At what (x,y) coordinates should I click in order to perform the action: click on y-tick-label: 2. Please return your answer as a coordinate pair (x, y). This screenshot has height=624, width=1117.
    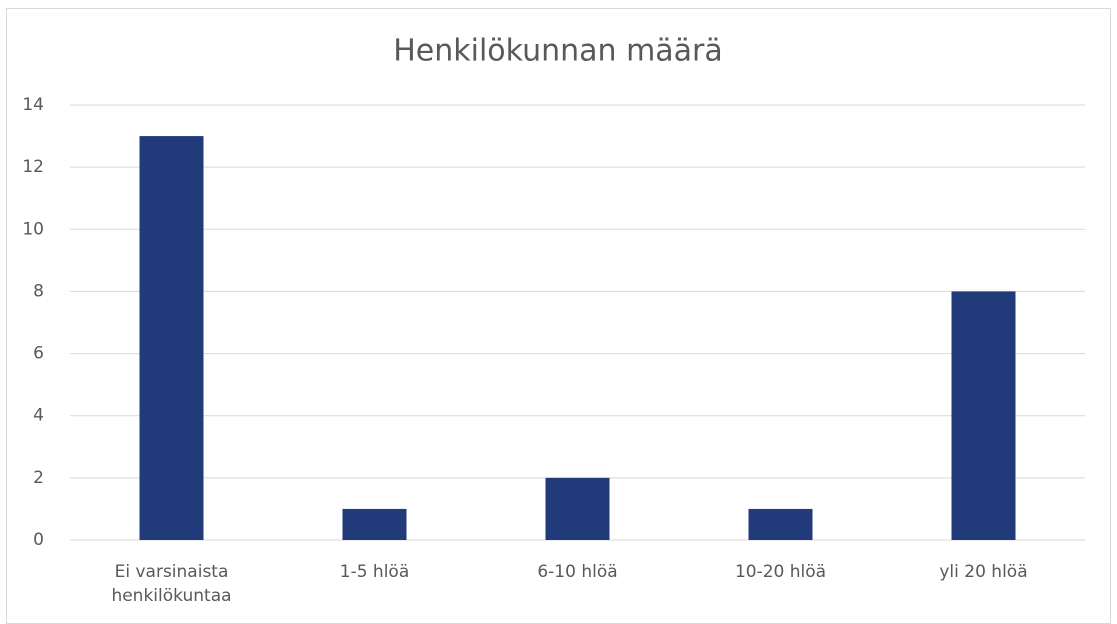
    Looking at the image, I should click on (38, 478).